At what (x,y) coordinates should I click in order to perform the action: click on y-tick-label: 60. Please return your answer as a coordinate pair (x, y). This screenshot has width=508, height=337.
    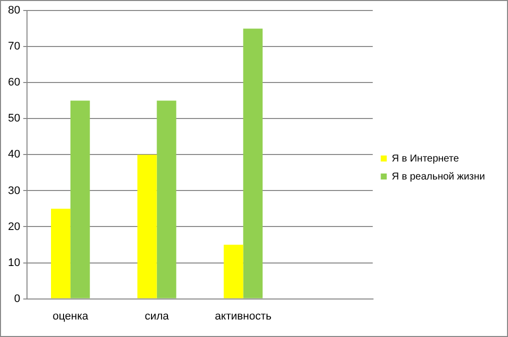
    Looking at the image, I should click on (14, 82).